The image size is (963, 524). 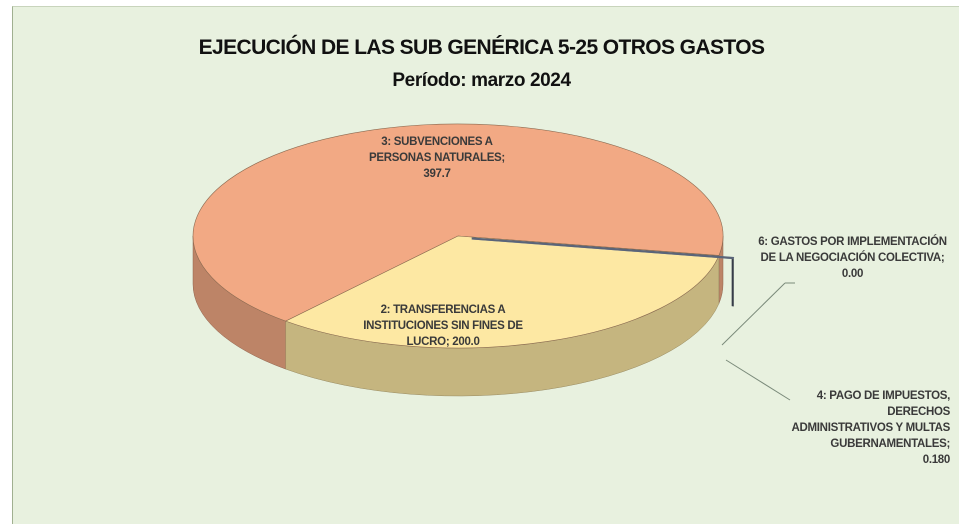 What do you see at coordinates (437, 150) in the screenshot?
I see `label-category: 3: SUBVENCIONES A PERSONAS NATURALES;` at bounding box center [437, 150].